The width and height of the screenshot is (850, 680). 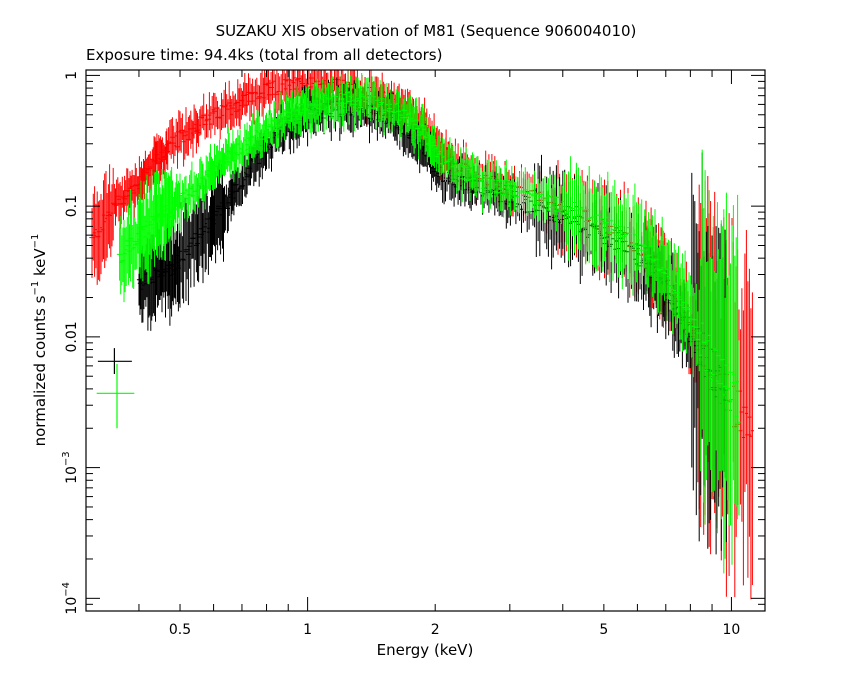 I want to click on y-axis-label-mid: keV, so click(x=40, y=264).